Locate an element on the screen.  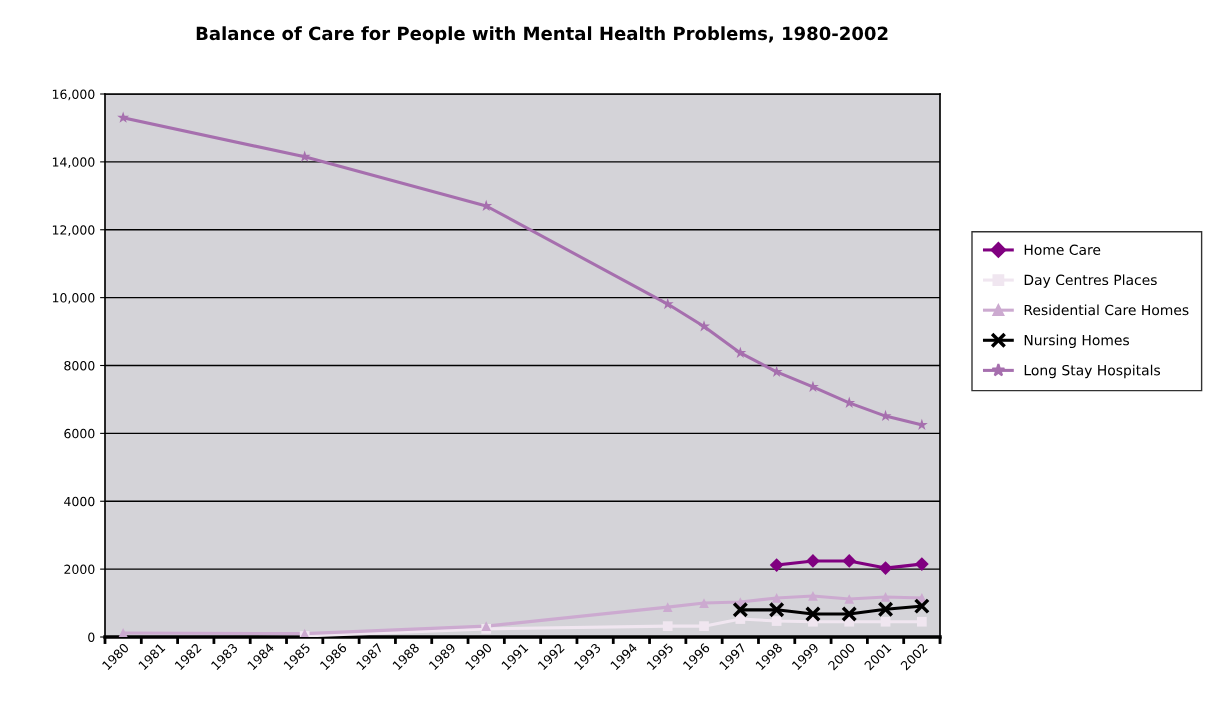
y-tick-label: 14,000 is located at coordinates (73, 163).